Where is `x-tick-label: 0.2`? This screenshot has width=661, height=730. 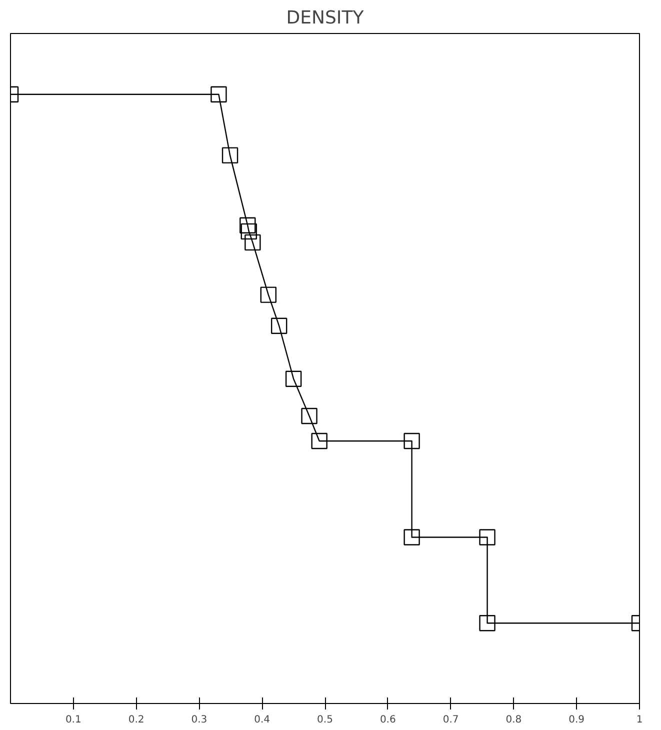
x-tick-label: 0.2 is located at coordinates (136, 720).